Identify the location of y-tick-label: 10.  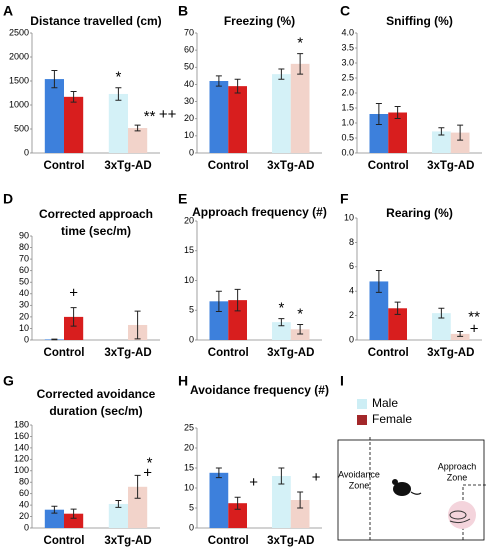
(349, 217).